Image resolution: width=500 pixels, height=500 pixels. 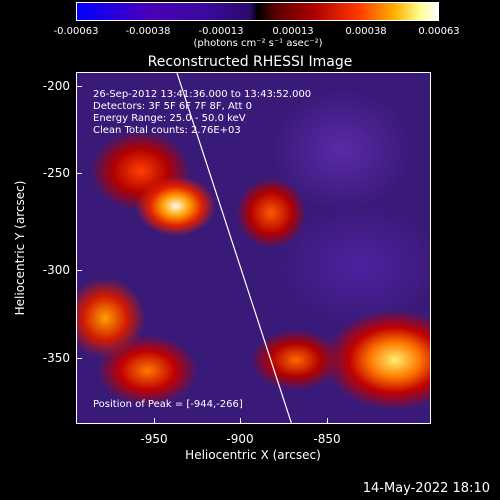 I want to click on colorbar-tick-label: -0.00013, so click(x=221, y=31).